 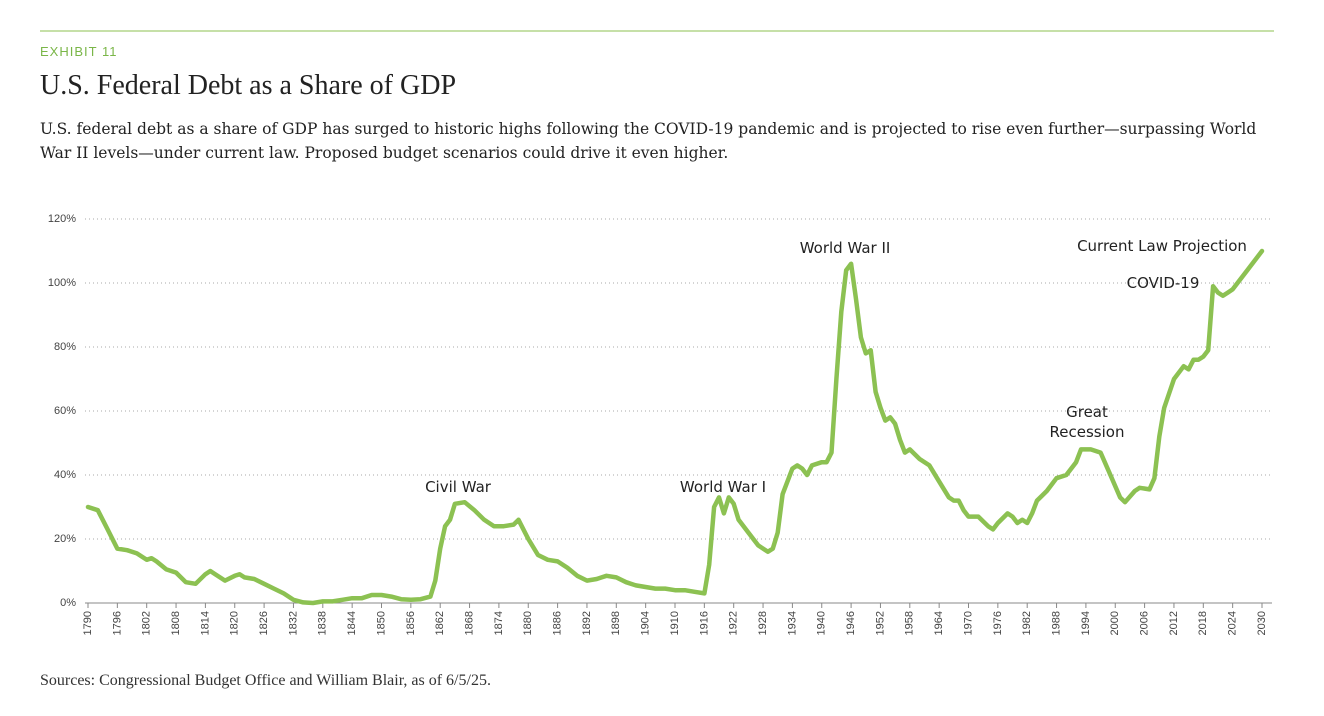 What do you see at coordinates (499, 623) in the screenshot?
I see `x-tick-label: 1874` at bounding box center [499, 623].